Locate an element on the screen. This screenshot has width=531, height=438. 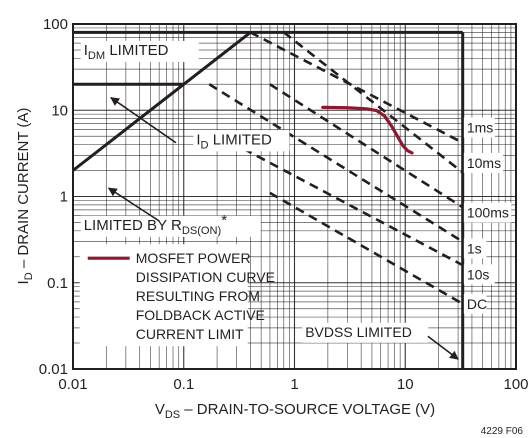
soa-label-100ms: 100ms is located at coordinates (488, 213).